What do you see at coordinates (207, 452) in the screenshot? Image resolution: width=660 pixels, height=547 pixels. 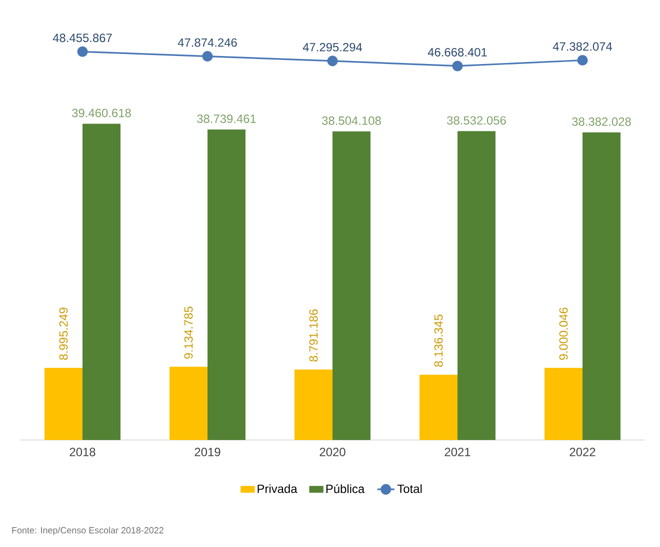 I see `x-tick-label: 2019` at bounding box center [207, 452].